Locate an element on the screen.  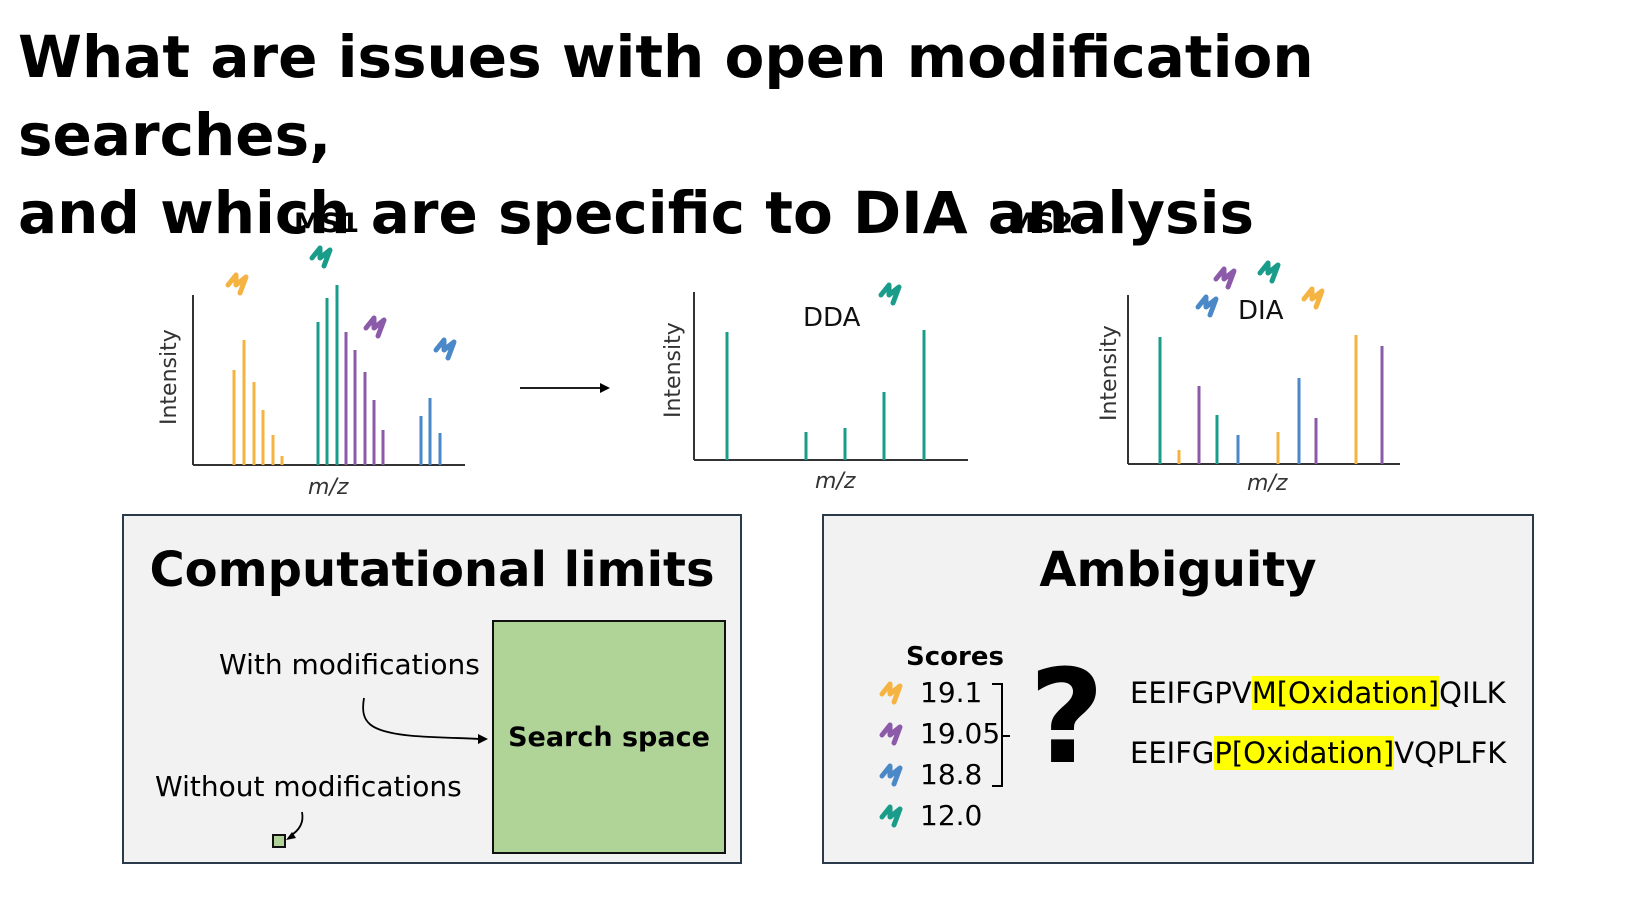
seq1-modification: M[Oxidation] is located at coordinates (1345, 693).